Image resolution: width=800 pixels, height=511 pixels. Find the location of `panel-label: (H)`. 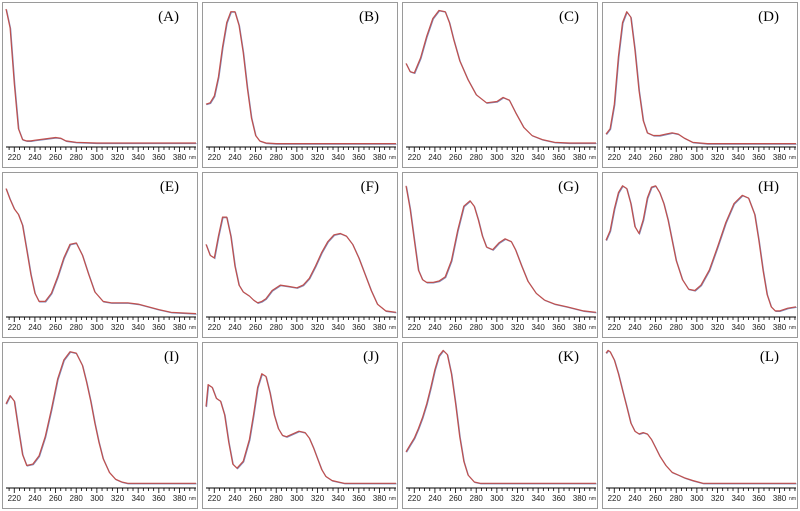

panel-label: (H) is located at coordinates (768, 187).